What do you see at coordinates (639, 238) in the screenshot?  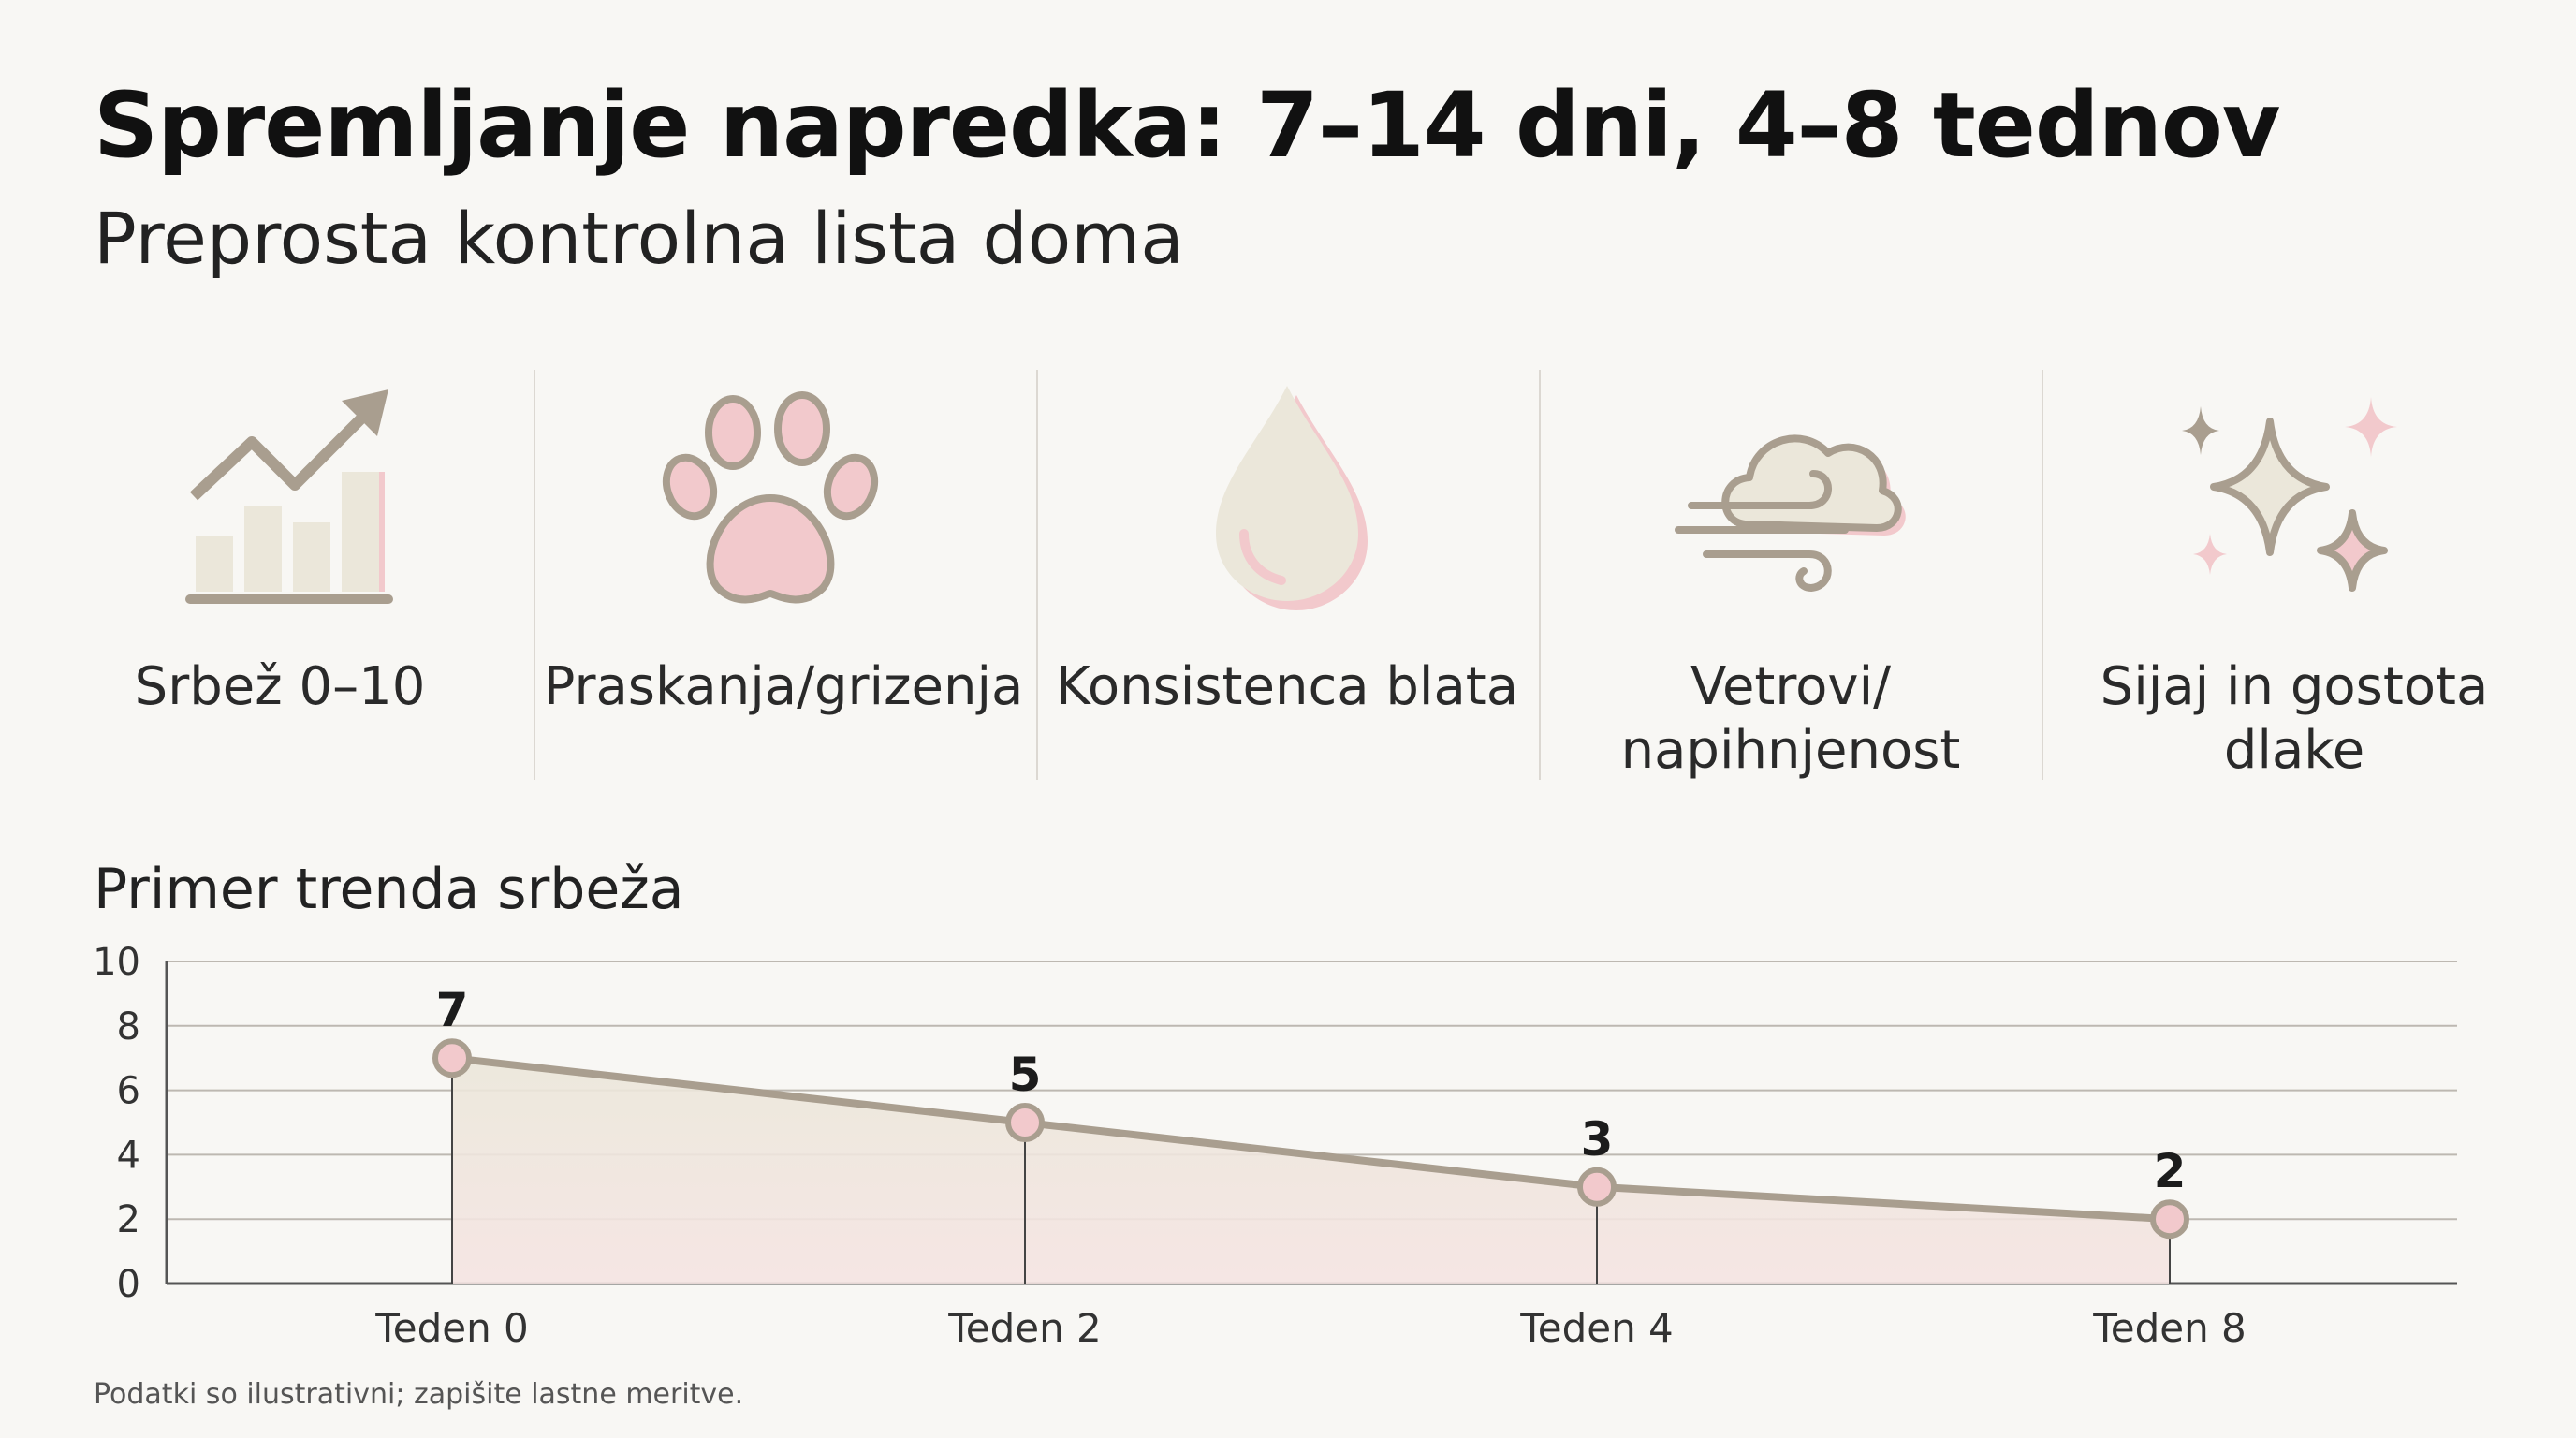 I see `page-subtitle: Preprosta kontrolna lista doma` at bounding box center [639, 238].